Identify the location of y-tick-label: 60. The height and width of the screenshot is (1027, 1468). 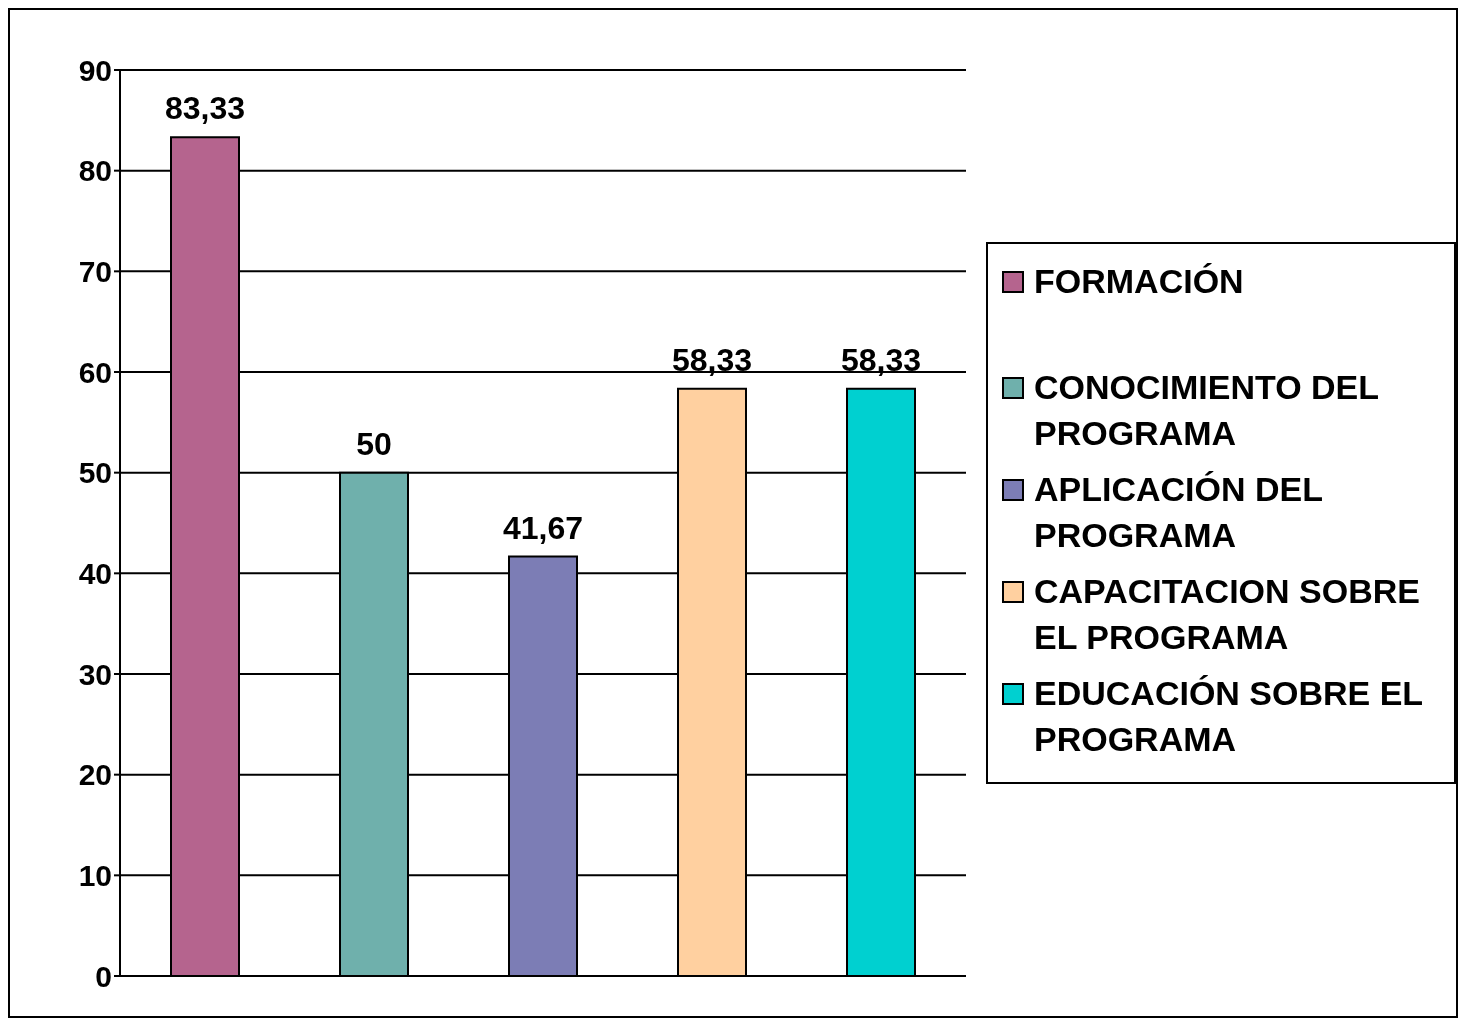
(95, 372).